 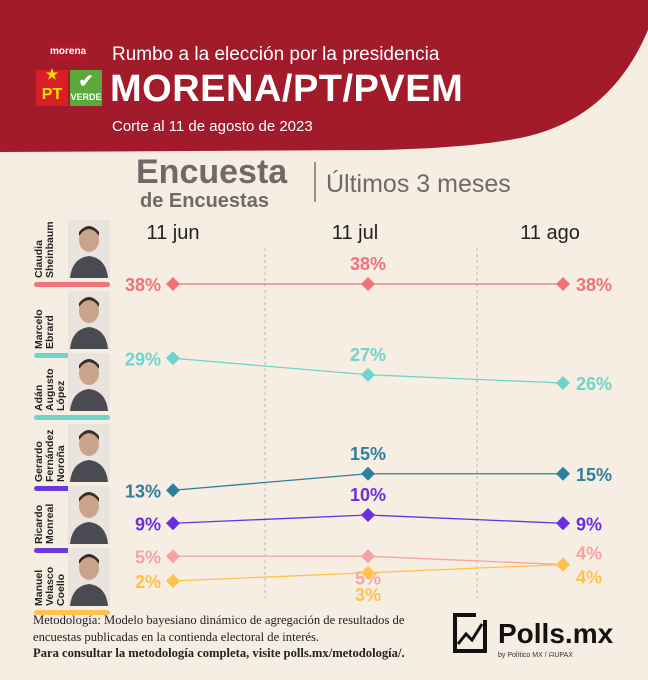 I want to click on data-label-3-0: 9%, so click(x=148, y=524).